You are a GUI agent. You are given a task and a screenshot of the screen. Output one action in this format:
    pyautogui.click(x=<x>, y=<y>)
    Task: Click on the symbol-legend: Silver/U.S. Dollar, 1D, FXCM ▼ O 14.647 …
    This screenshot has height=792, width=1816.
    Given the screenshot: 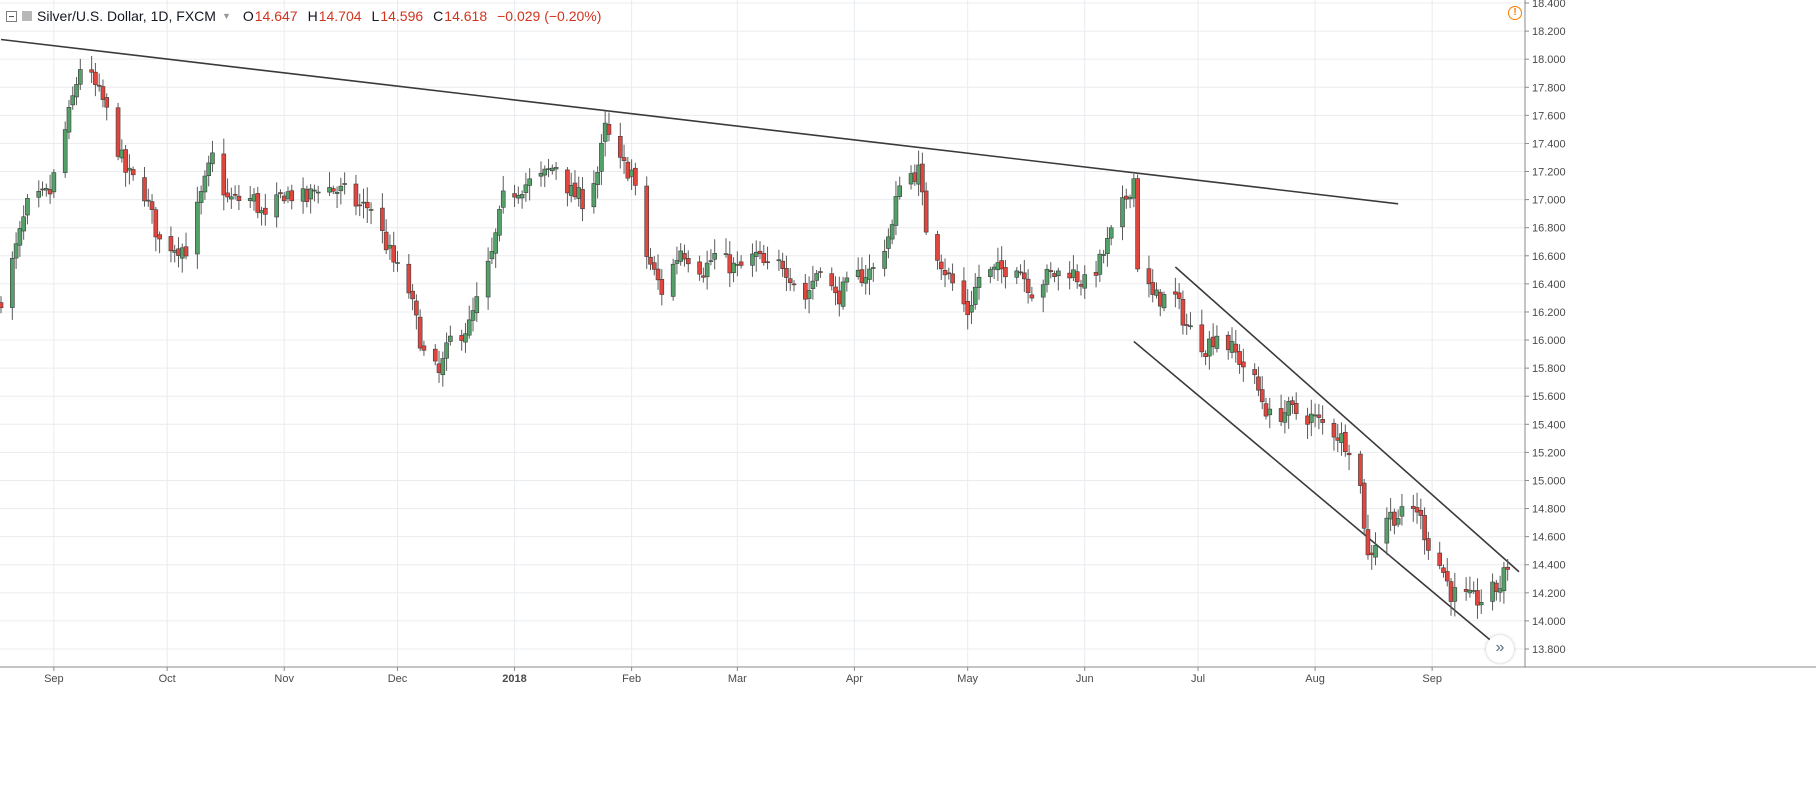 What is the action you would take?
    pyautogui.click(x=303, y=16)
    